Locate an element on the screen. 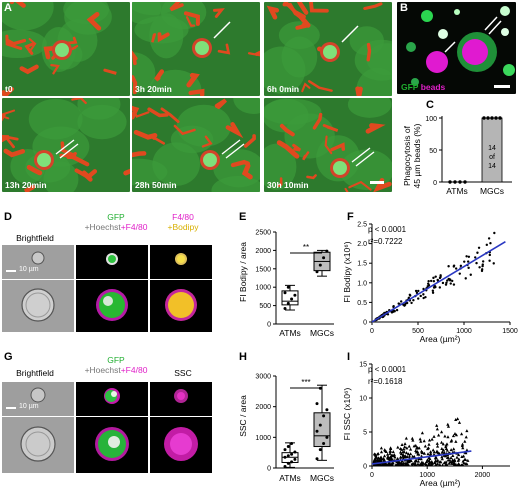  e-cat-atms: ATMs is located at coordinates (290, 333).